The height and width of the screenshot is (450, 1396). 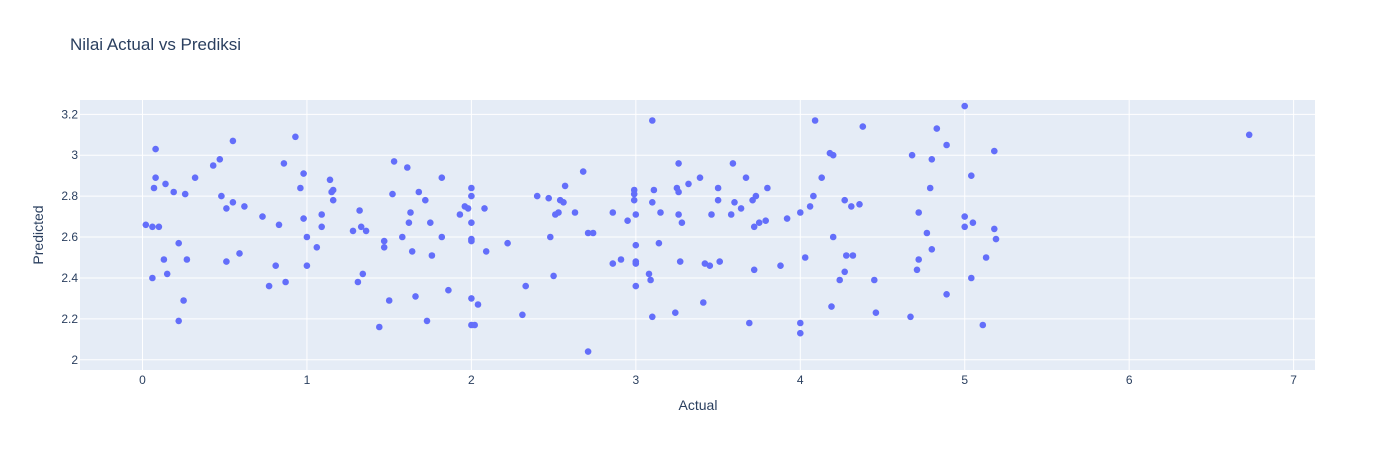 I want to click on x-tick-label: 1, so click(x=307, y=380).